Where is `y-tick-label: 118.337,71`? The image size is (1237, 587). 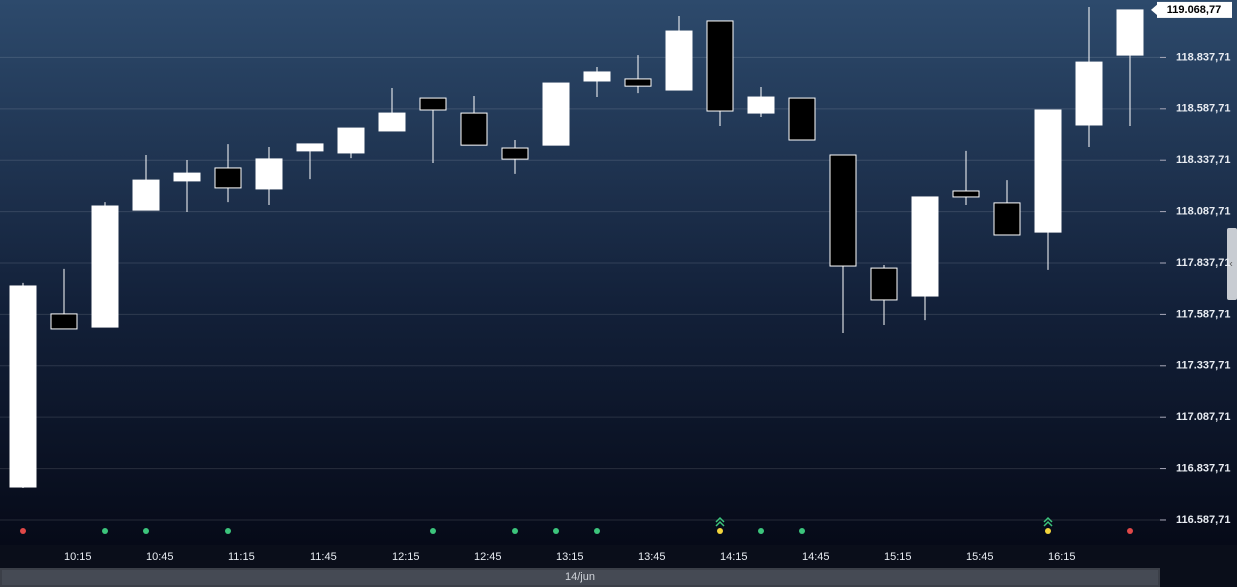 y-tick-label: 118.337,71 is located at coordinates (1203, 160).